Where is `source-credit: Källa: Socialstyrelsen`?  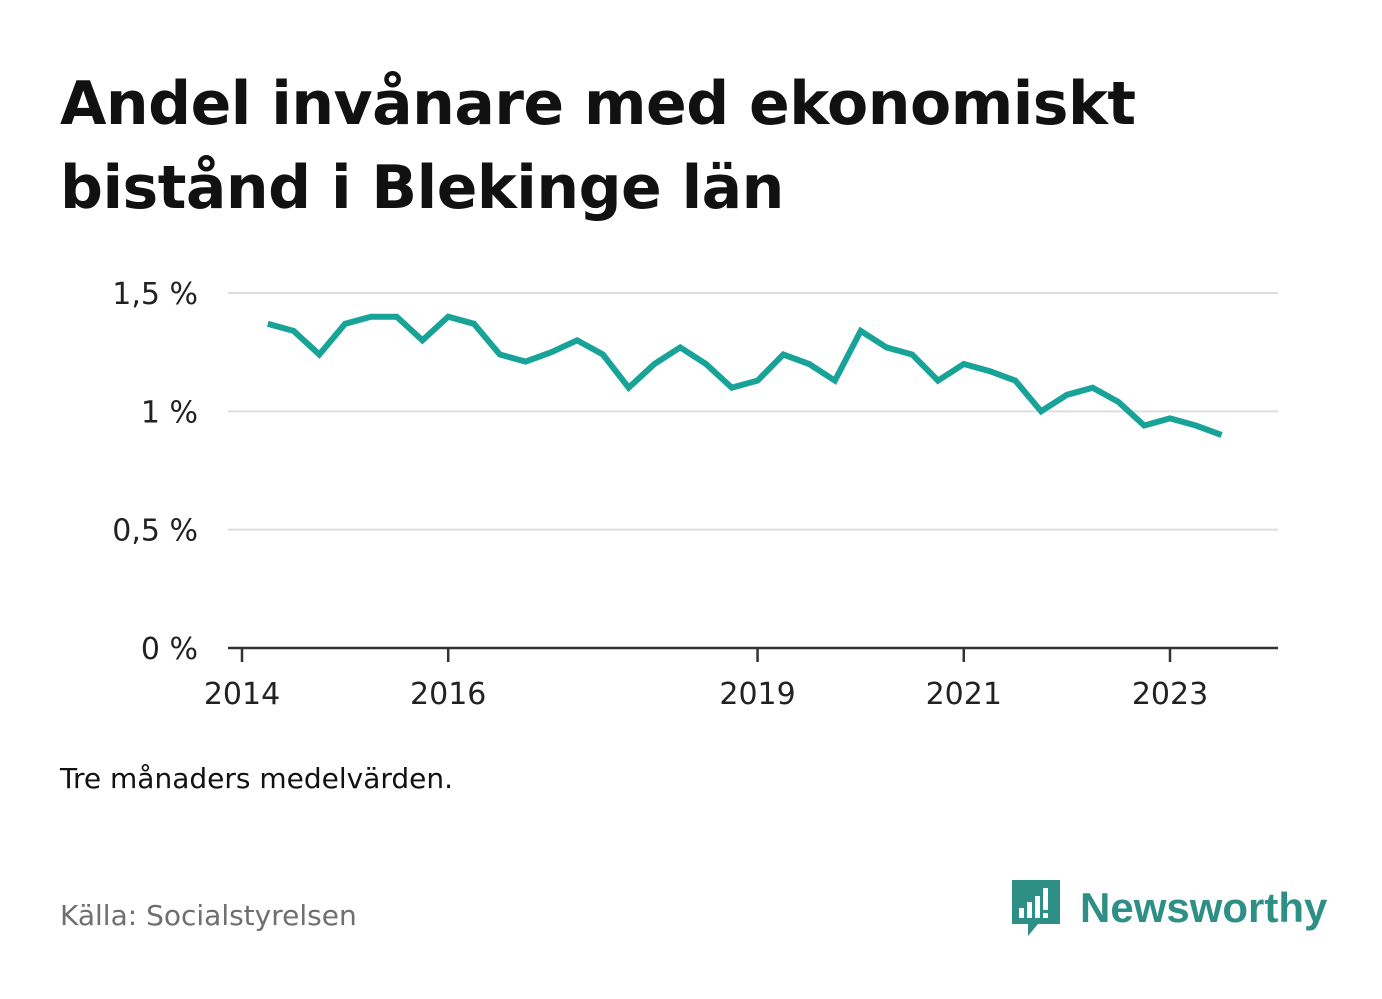
source-credit: Källa: Socialstyrelsen is located at coordinates (208, 915).